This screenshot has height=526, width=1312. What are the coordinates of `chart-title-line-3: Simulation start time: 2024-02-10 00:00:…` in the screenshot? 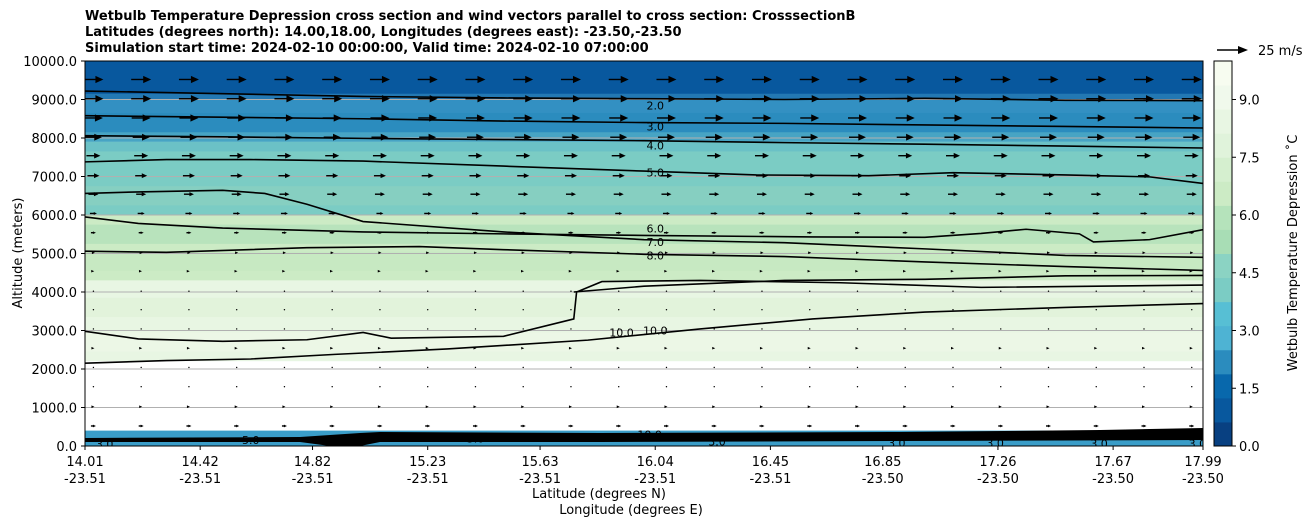 It's located at (367, 48).